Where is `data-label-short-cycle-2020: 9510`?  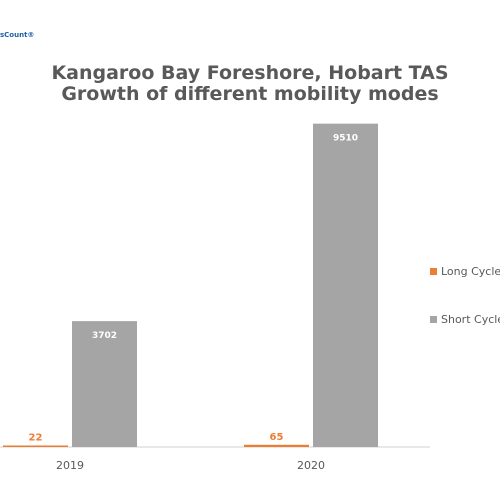 data-label-short-cycle-2020: 9510 is located at coordinates (345, 139).